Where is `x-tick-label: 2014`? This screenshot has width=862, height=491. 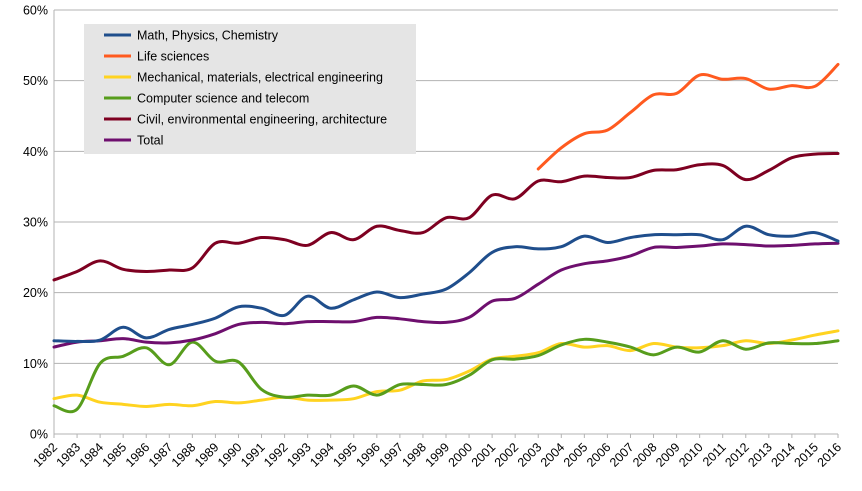 x-tick-label: 2014 is located at coordinates (783, 455).